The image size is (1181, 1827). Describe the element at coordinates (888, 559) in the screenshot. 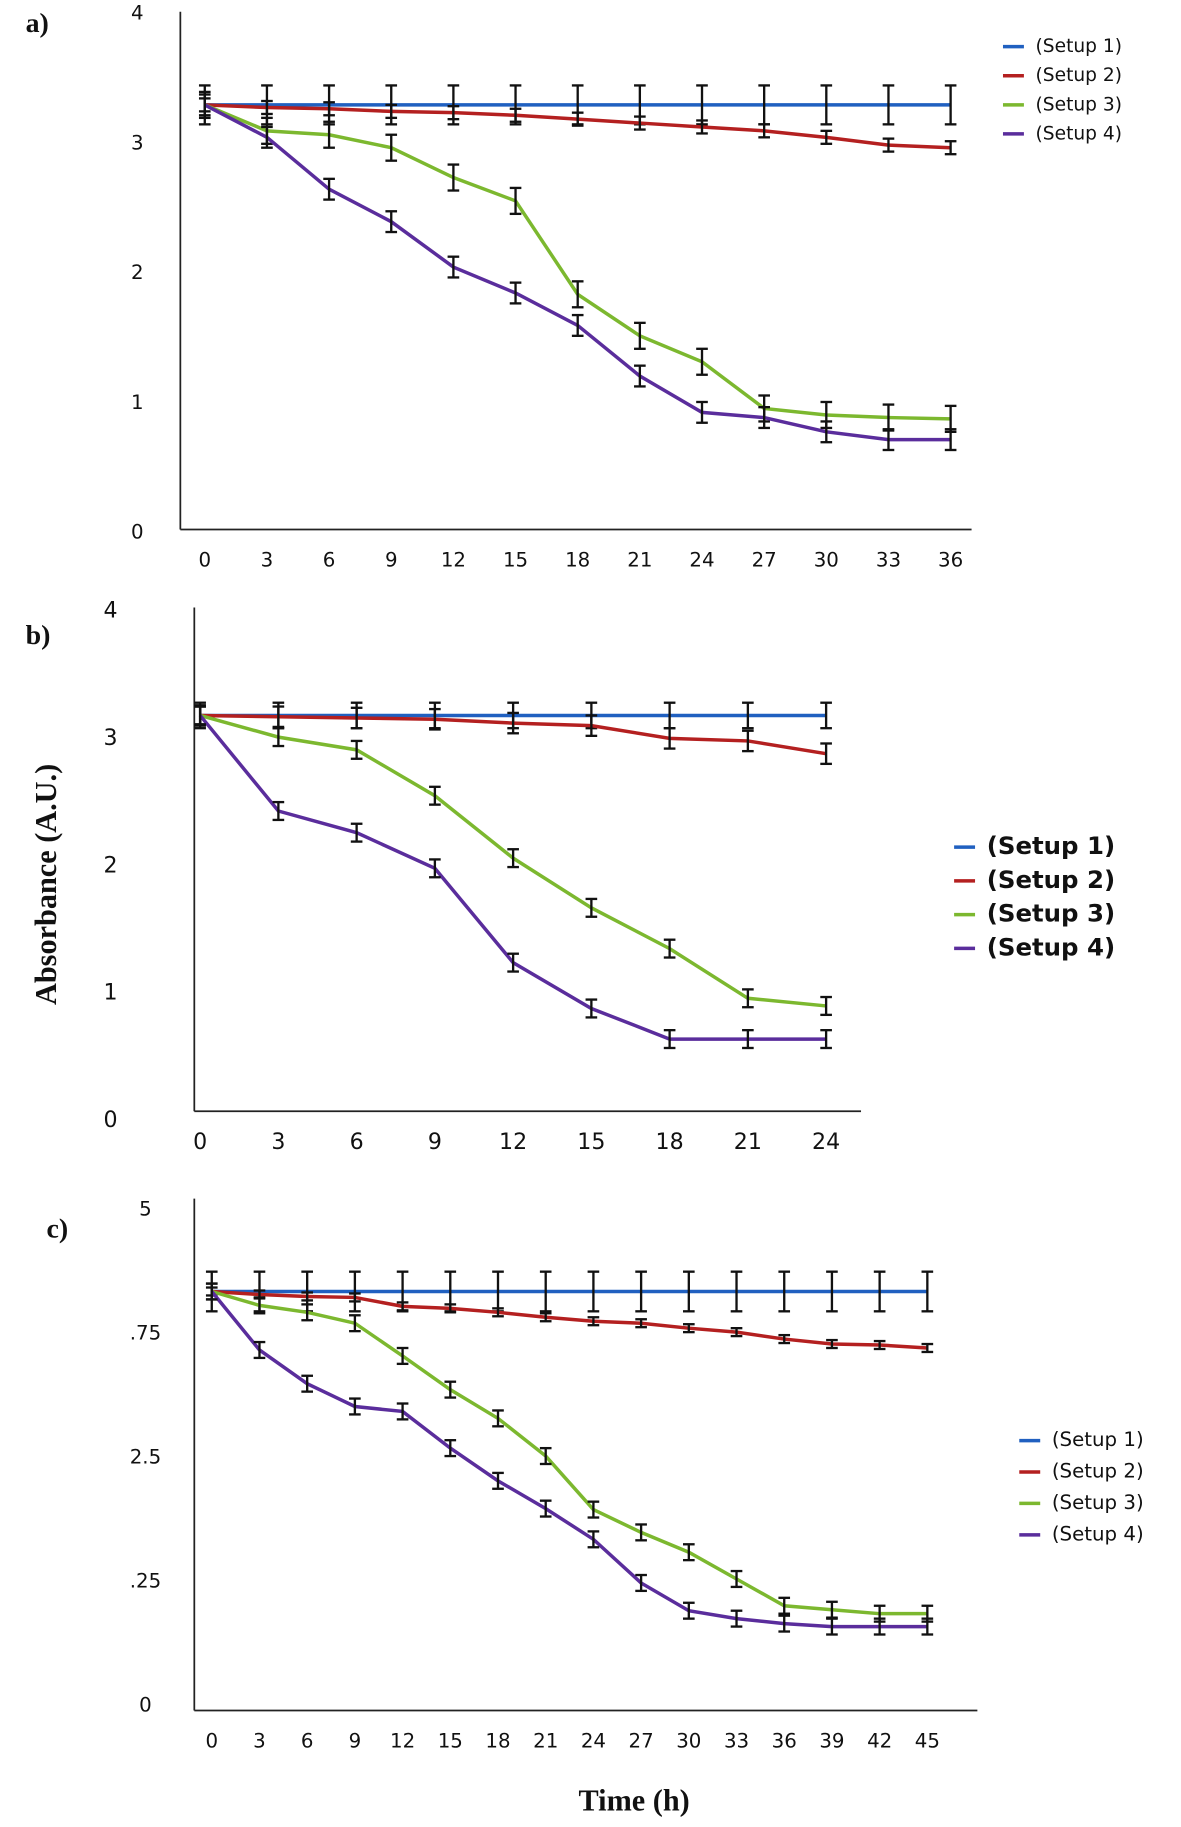

I see `x-tick-label: 33` at that location.